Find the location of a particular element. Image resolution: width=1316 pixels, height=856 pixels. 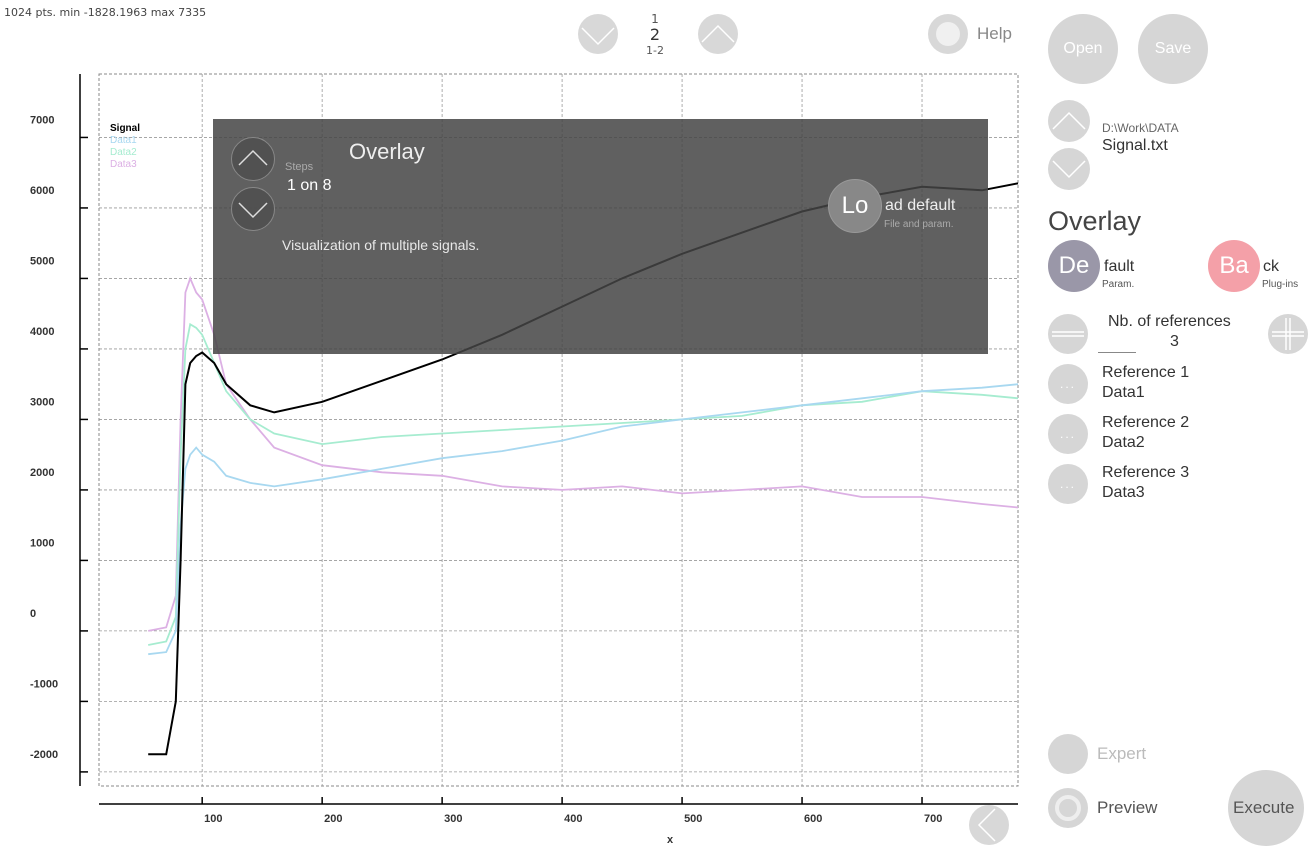

x-tick-label: 400 is located at coordinates (573, 819).